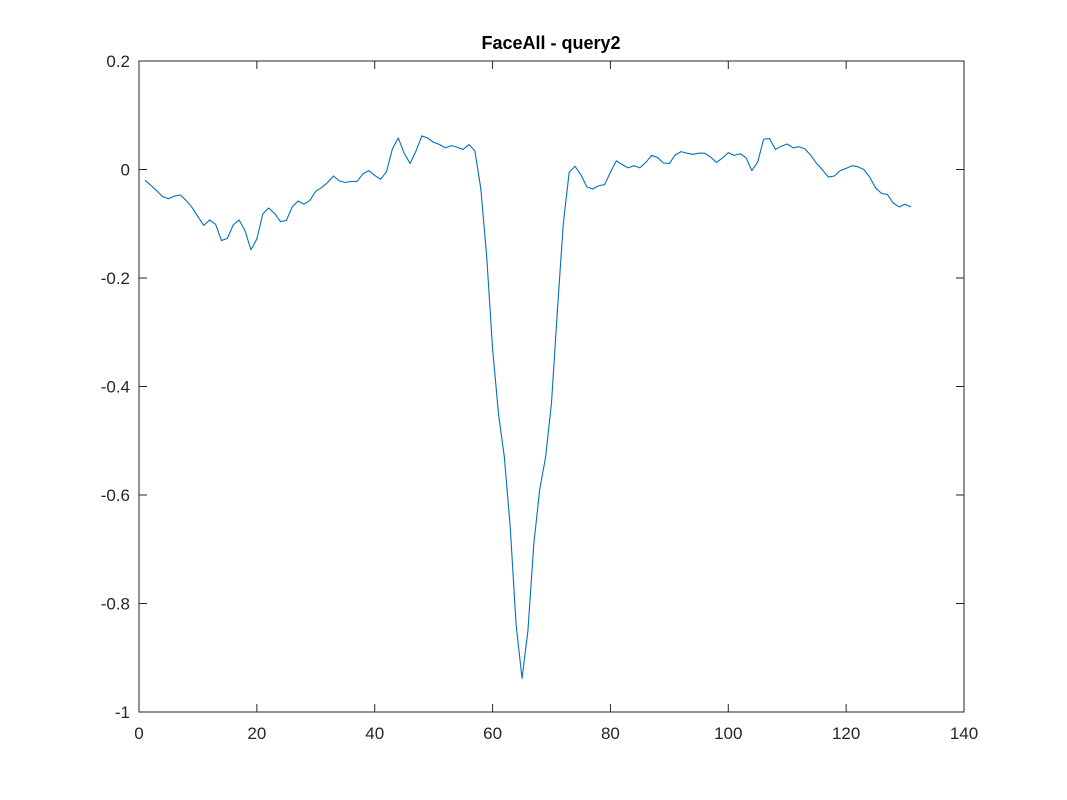 This screenshot has width=1067, height=800. I want to click on y-tick-label: -1, so click(122, 712).